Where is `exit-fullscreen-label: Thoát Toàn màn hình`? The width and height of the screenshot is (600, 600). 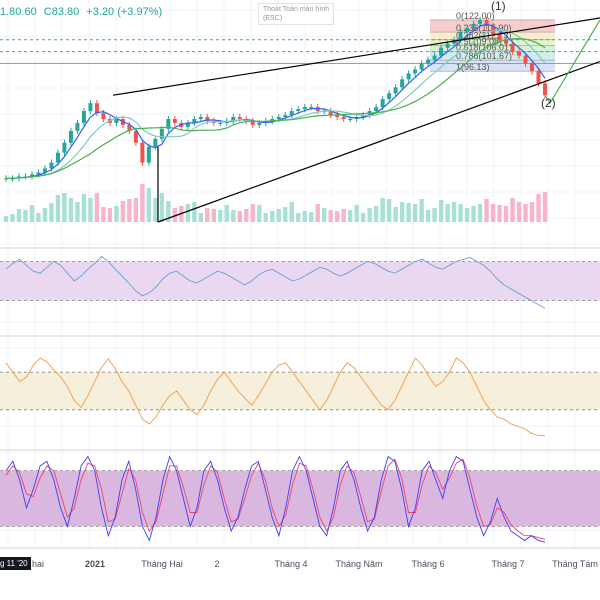
exit-fullscreen-label: Thoát Toàn màn hình is located at coordinates (296, 9).